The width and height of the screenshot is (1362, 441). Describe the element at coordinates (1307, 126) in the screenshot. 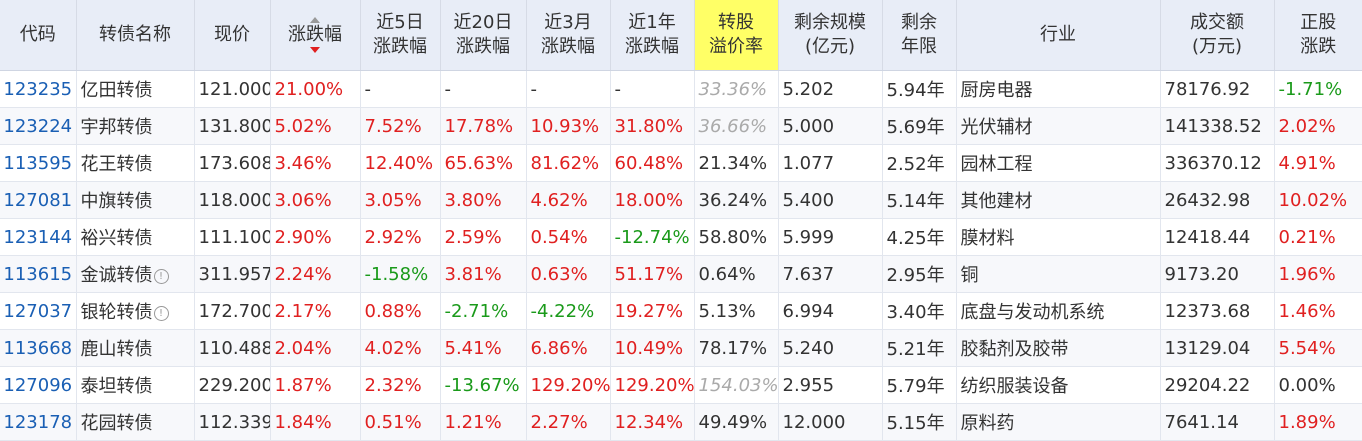

I see `stock-chg-value: 2.02%` at that location.